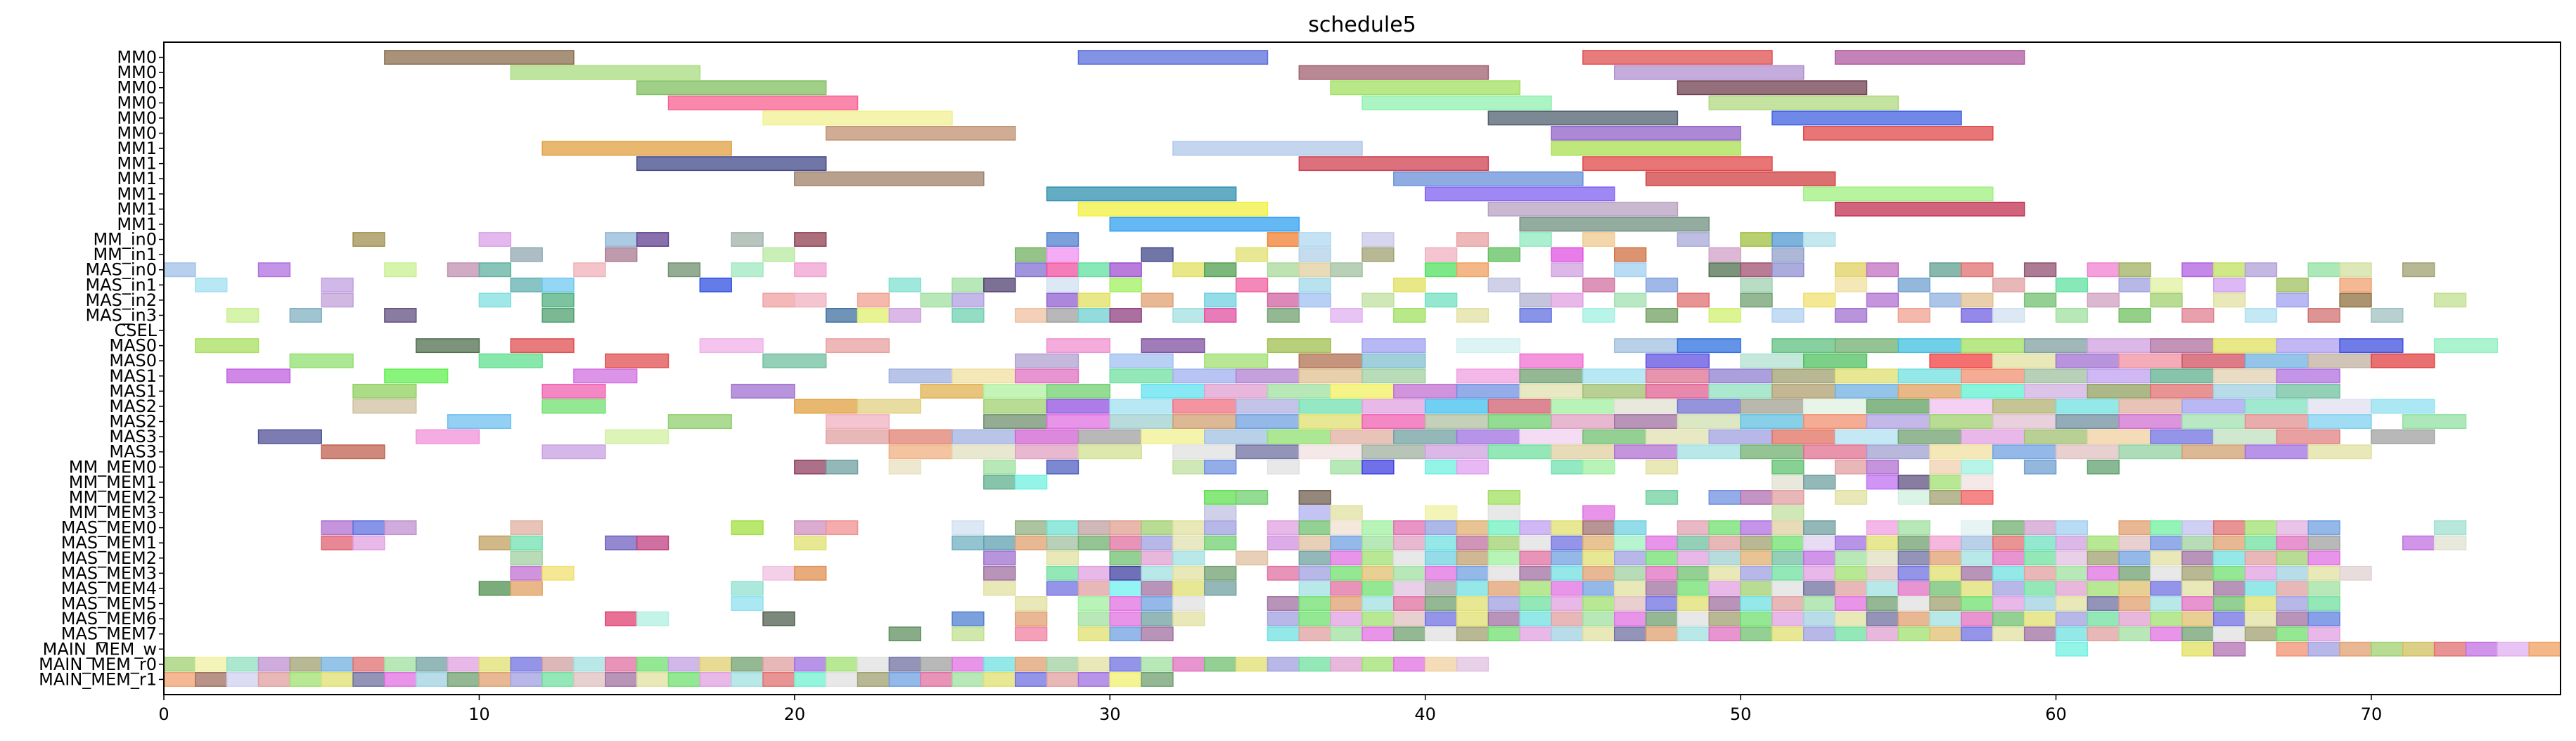  What do you see at coordinates (113, 512) in the screenshot?
I see `y-tick-label: MM_MEM3` at bounding box center [113, 512].